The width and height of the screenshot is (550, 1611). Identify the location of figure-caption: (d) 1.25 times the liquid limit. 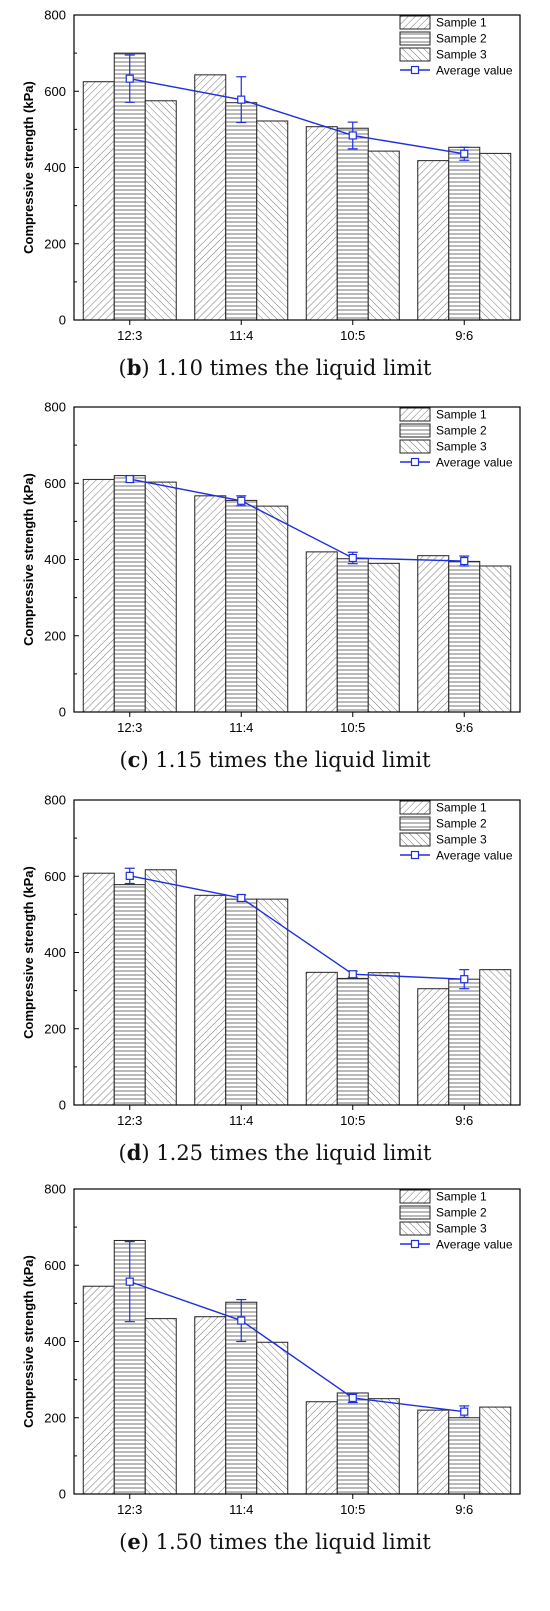
(275, 1152).